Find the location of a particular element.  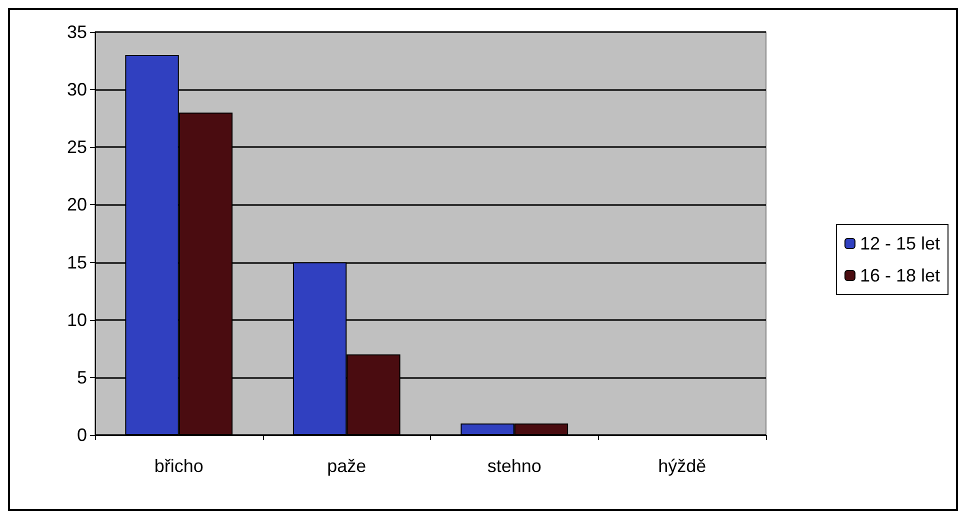

y-tick-label: 10 is located at coordinates (76, 320).